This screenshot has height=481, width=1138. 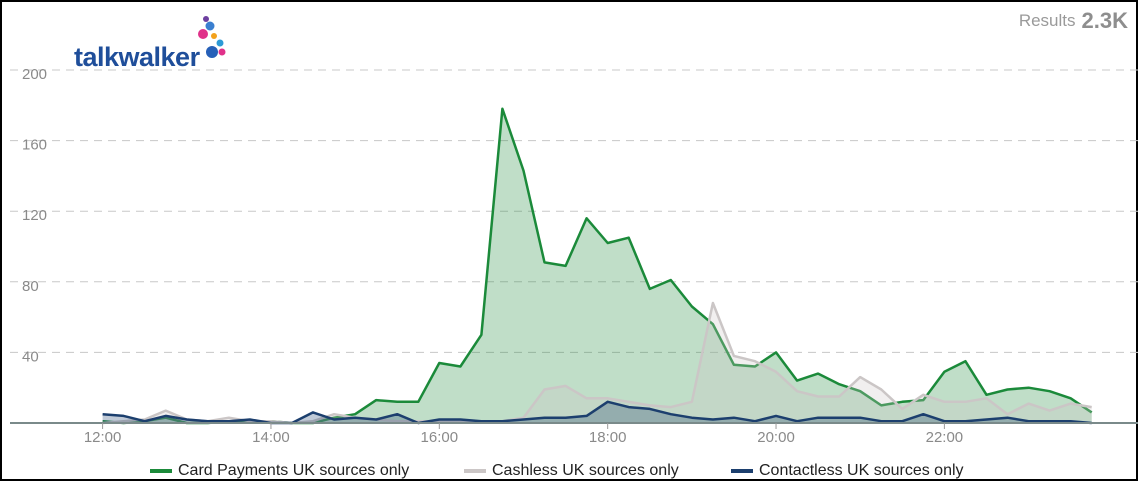 I want to click on x-tick-label: 14:00, so click(x=271, y=437).